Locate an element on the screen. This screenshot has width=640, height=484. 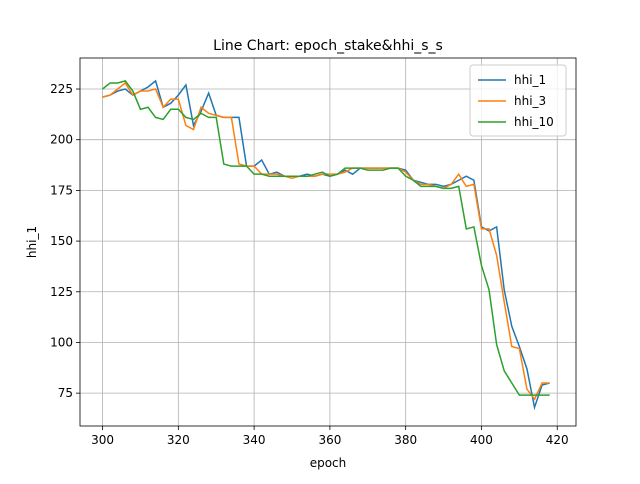
x-tick-label: 300 is located at coordinates (102, 440).